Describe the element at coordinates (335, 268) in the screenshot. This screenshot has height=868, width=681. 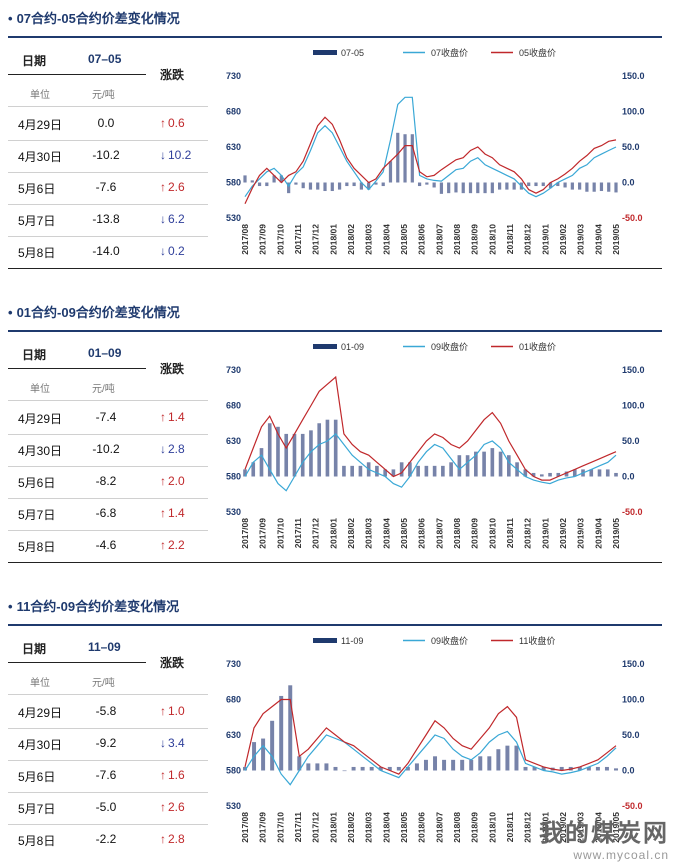
I see `footer-rule` at that location.